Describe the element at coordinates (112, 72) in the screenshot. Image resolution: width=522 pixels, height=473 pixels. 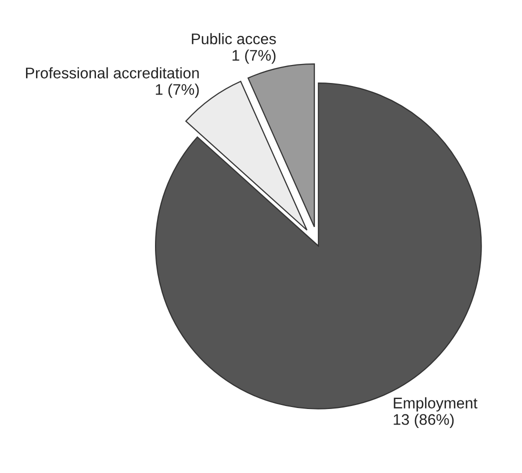
I see `slice-label: Professional accreditation` at that location.